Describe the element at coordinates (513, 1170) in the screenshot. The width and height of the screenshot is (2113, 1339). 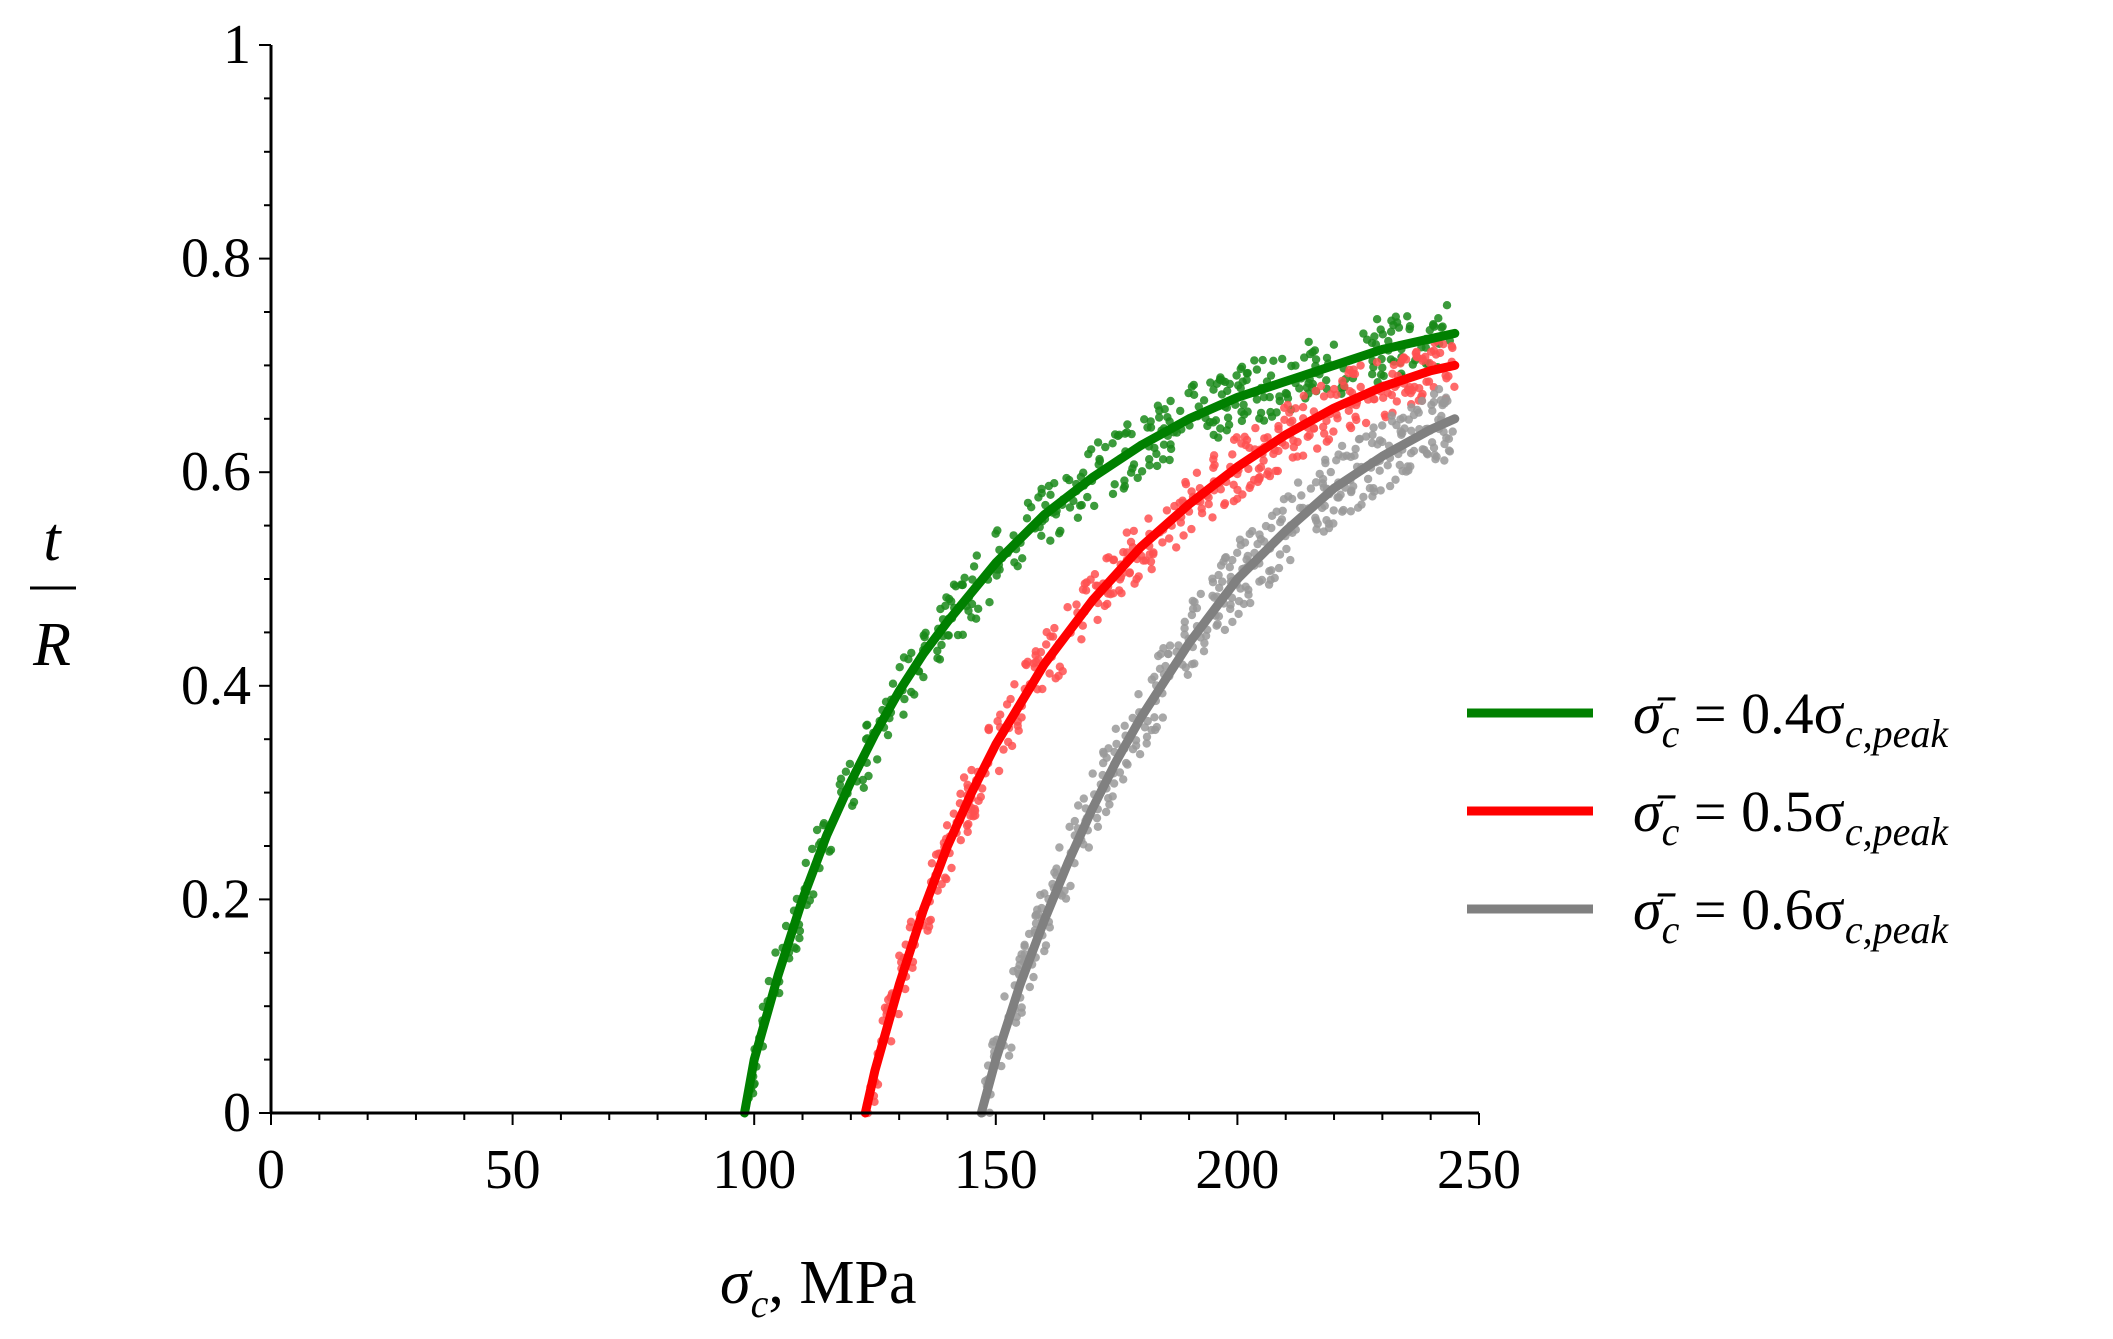
I see `x-tick-label: 50` at that location.